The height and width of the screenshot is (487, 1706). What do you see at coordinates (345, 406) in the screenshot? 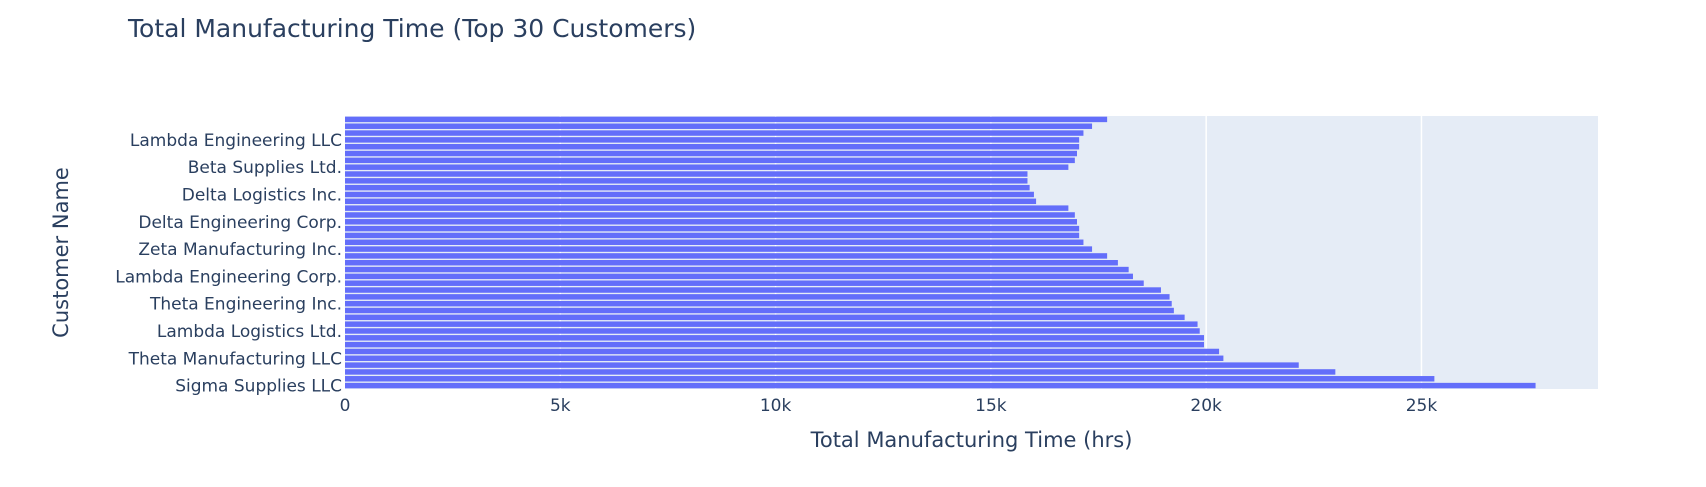
I see `x-tick-label: 0` at bounding box center [345, 406].